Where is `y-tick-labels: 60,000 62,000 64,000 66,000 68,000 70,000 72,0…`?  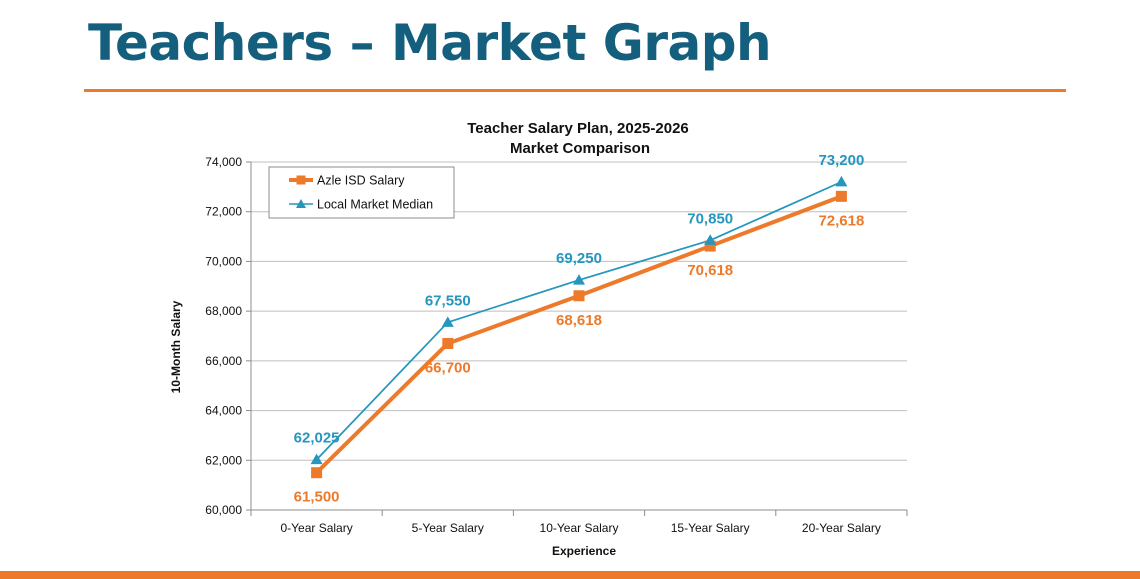 y-tick-labels: 60,000 62,000 64,000 66,000 68,000 70,000 72,0… is located at coordinates (223, 336).